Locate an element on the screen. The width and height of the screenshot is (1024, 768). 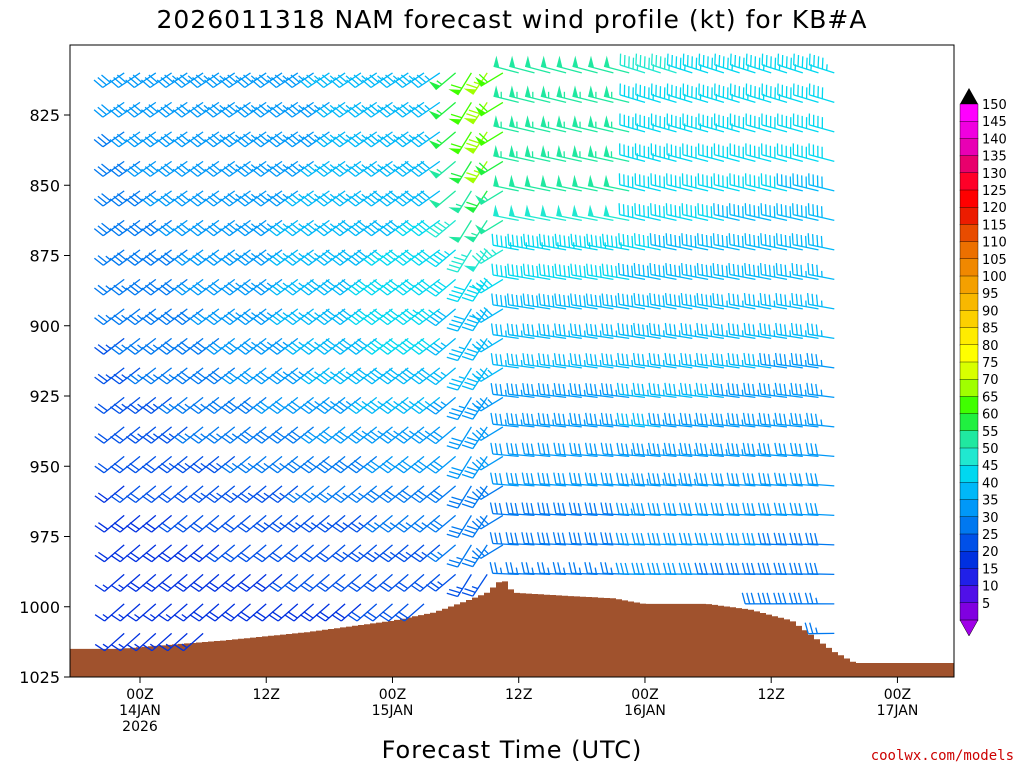
colorbar-label: 115 is located at coordinates (994, 225).